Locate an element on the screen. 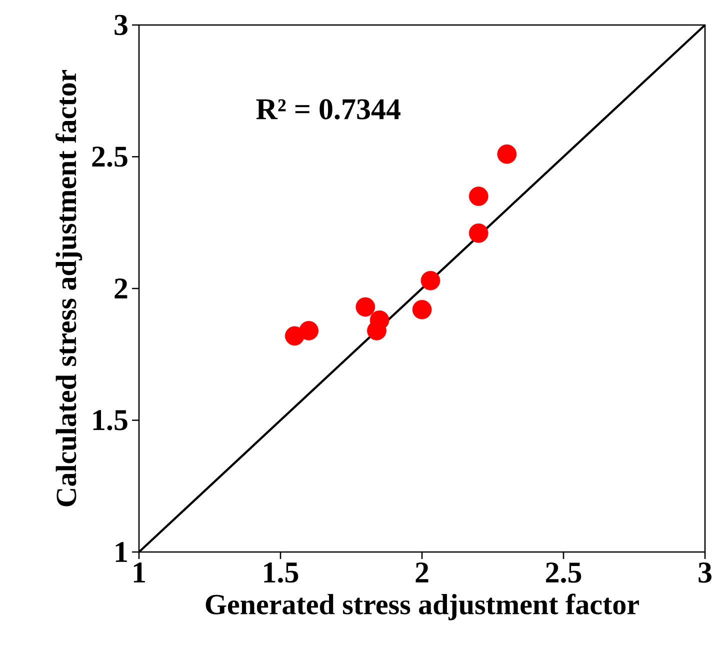 The height and width of the screenshot is (667, 722). y-tick-label: 1.5 is located at coordinates (110, 420).